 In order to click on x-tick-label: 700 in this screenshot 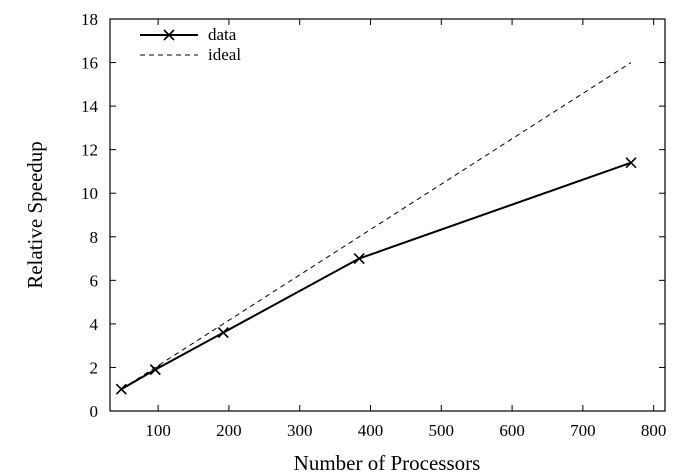, I will do `click(583, 430)`.